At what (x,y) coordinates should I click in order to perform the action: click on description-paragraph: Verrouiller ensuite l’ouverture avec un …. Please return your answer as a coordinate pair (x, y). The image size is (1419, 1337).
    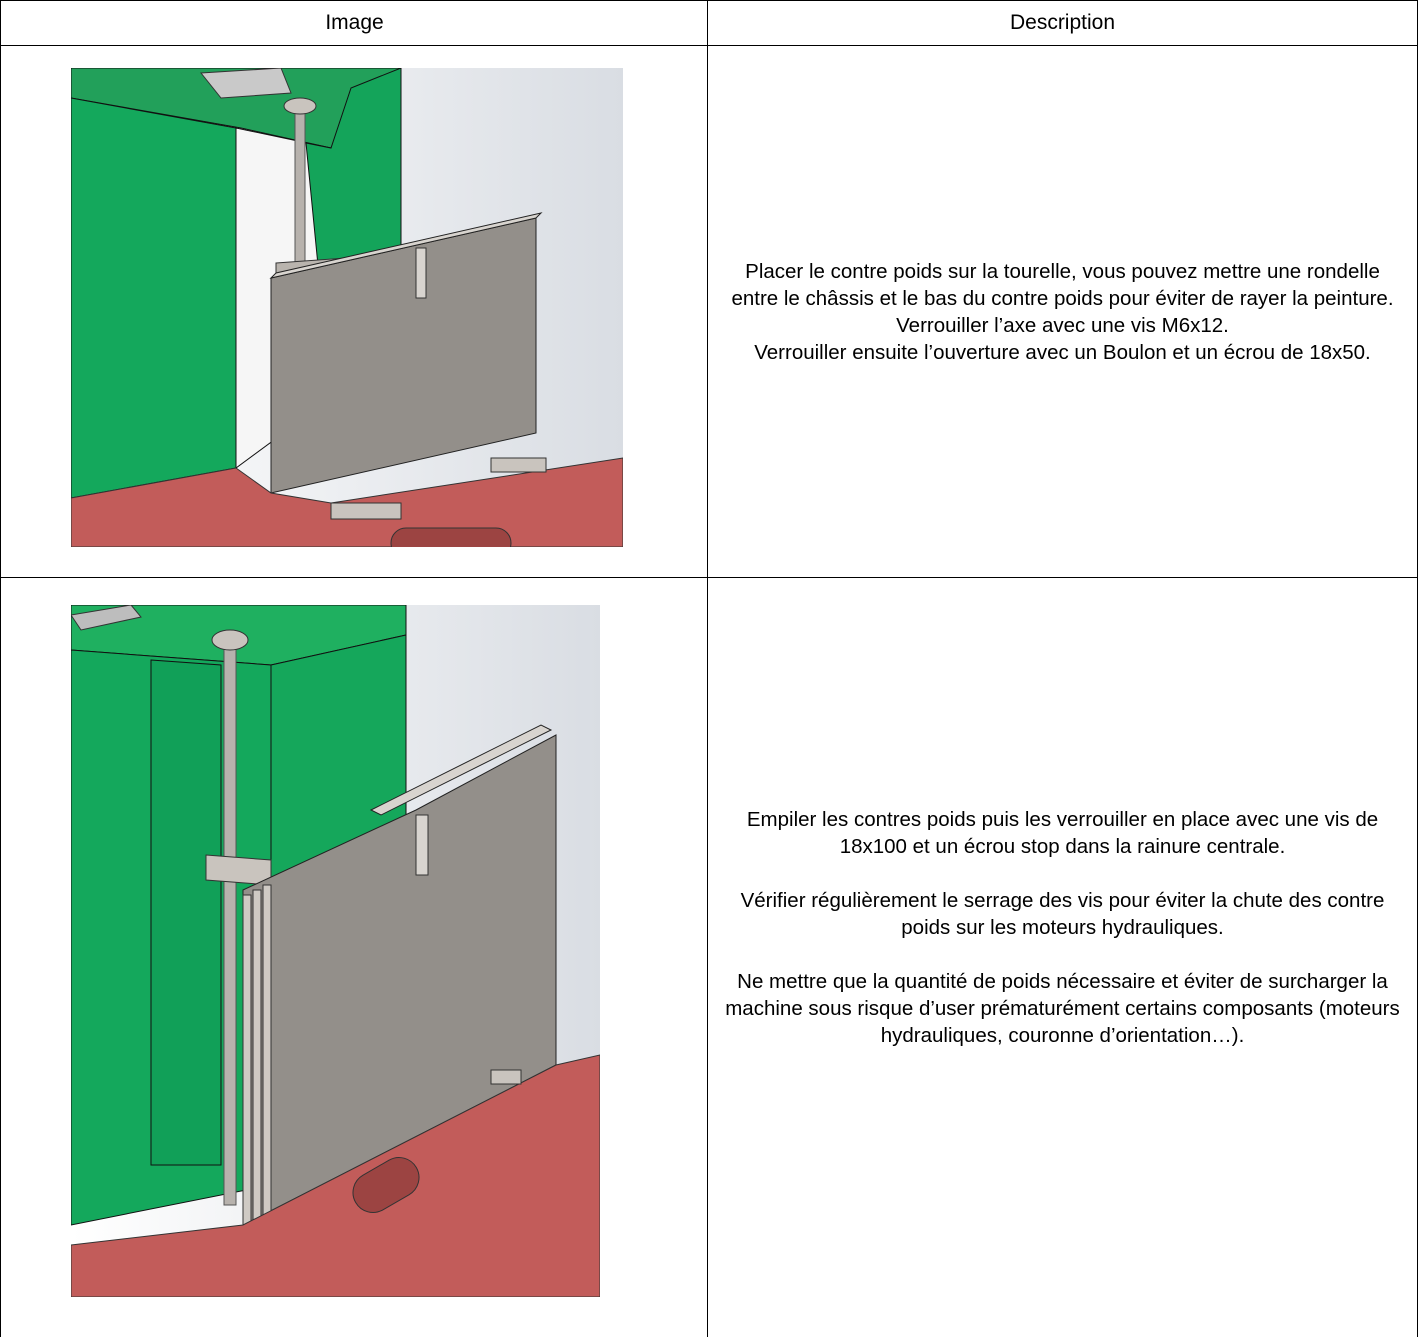
    Looking at the image, I should click on (1062, 352).